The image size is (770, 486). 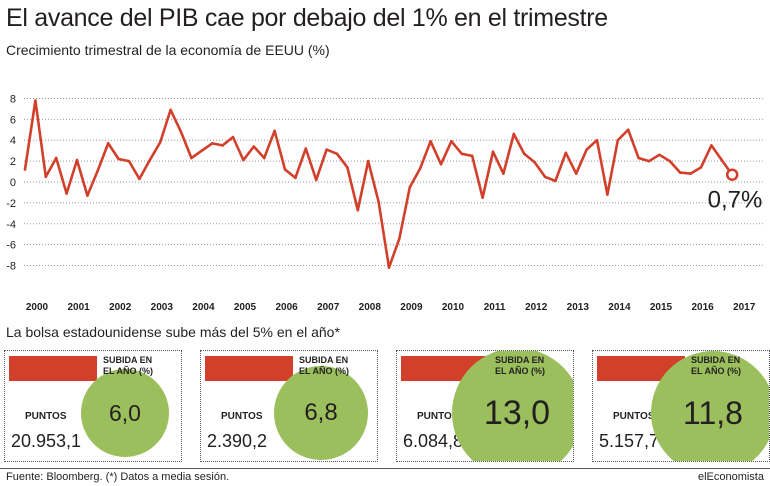 I want to click on x-tick-label: 2005, so click(x=245, y=307).